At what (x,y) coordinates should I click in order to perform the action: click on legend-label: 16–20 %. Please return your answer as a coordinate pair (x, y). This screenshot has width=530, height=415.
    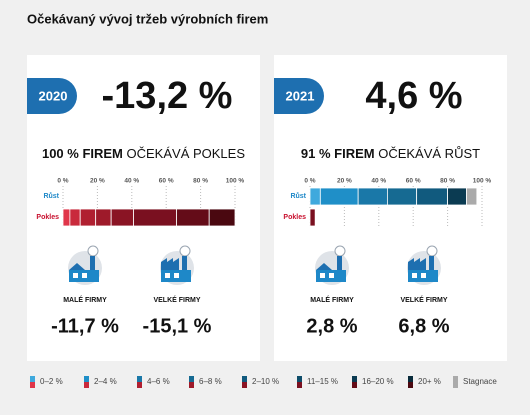
    Looking at the image, I should click on (378, 381).